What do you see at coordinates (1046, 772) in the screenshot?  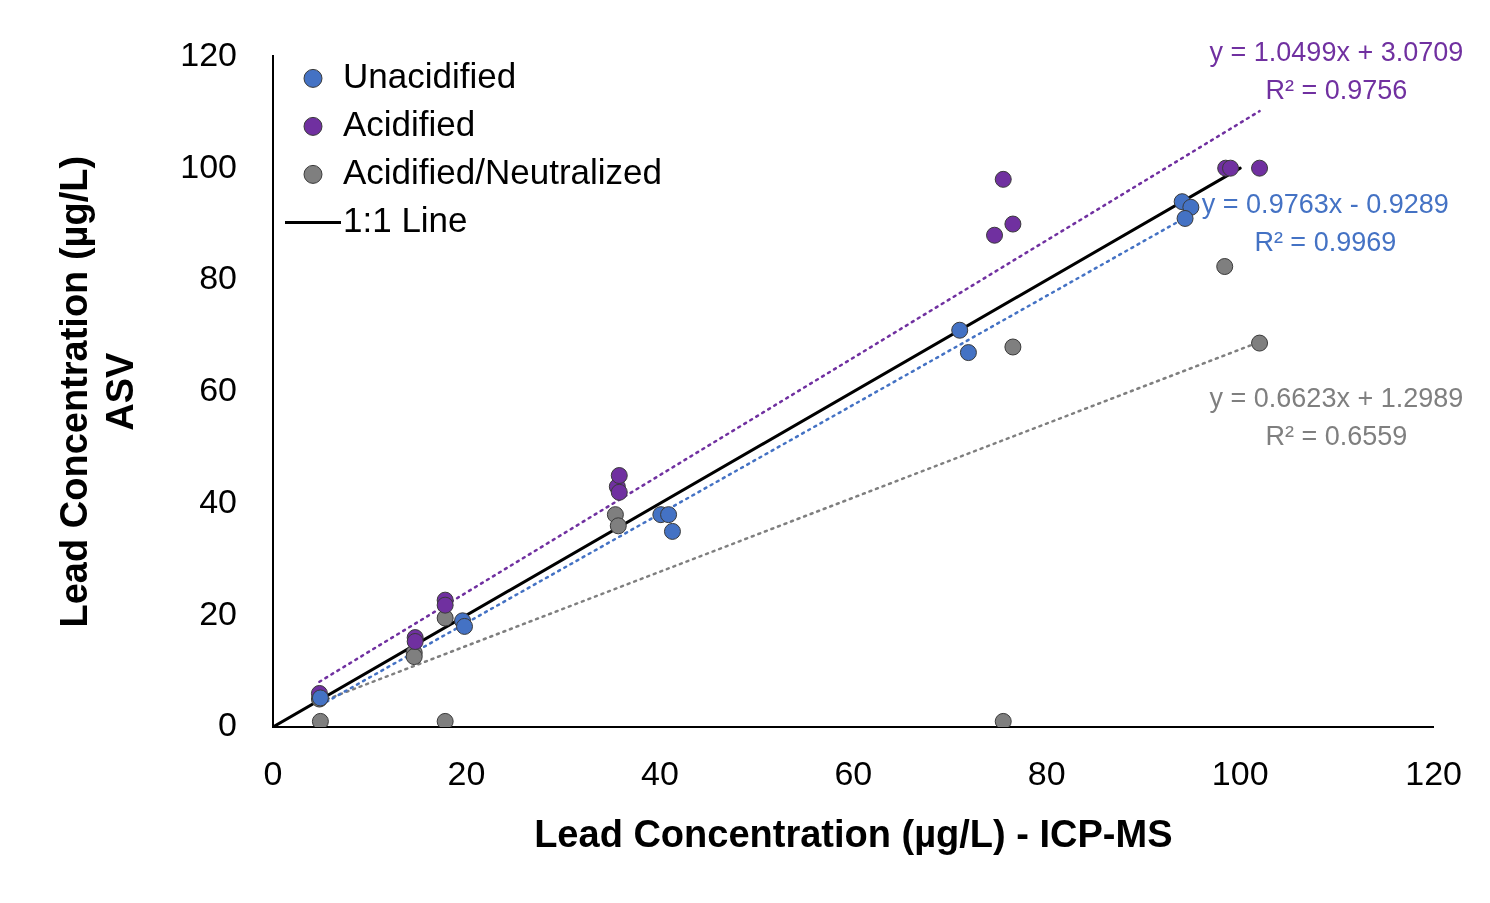 I see `x-tick-label: 80` at bounding box center [1046, 772].